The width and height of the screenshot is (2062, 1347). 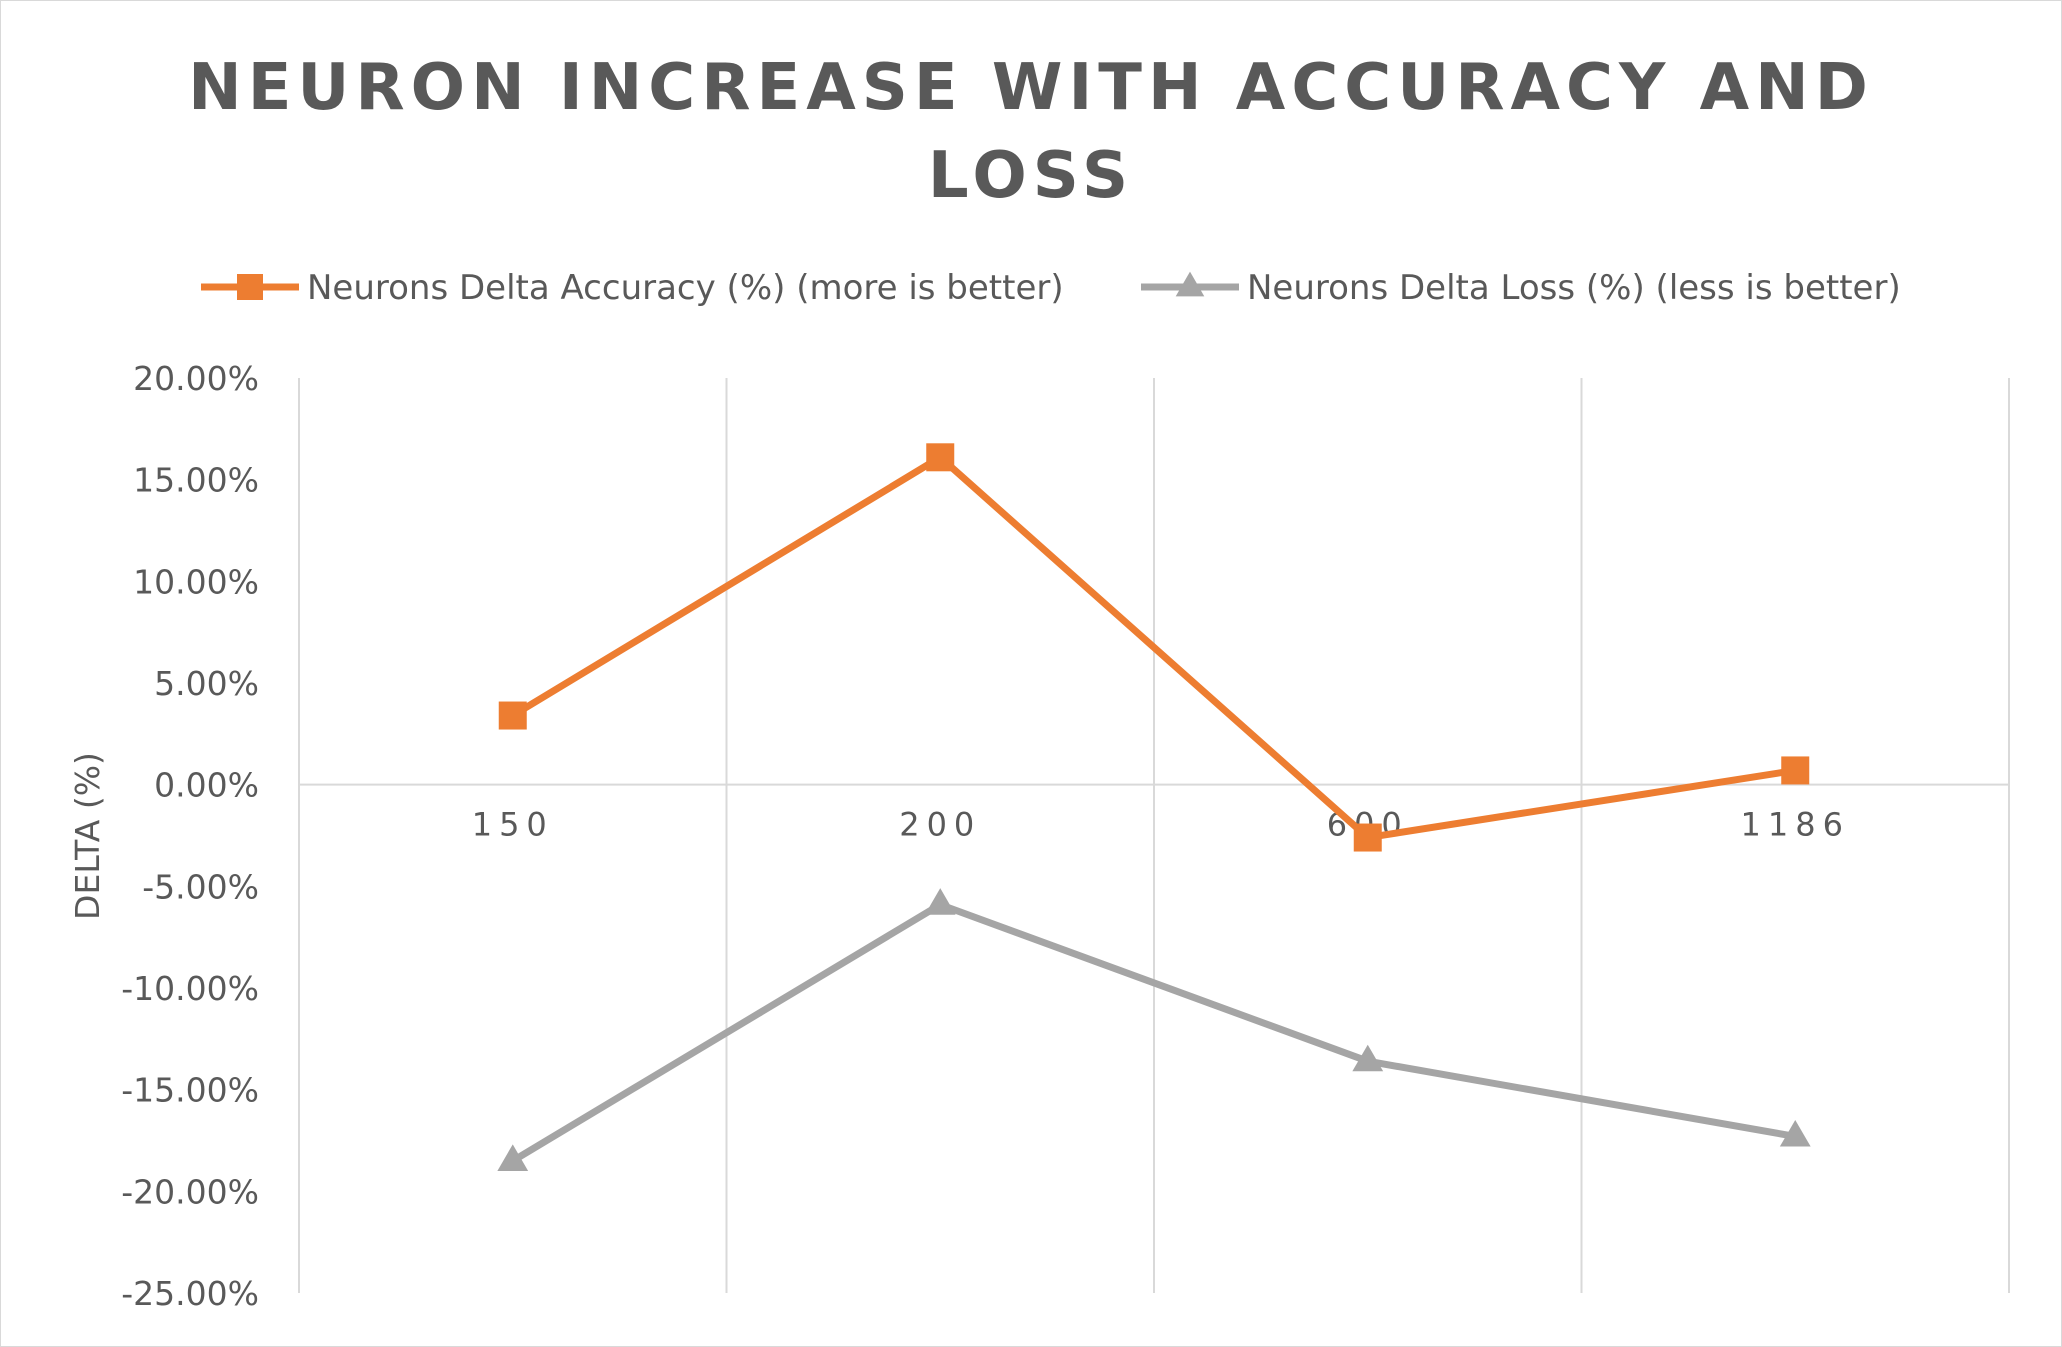 What do you see at coordinates (1795, 825) in the screenshot?
I see `x-tick-label: 1186` at bounding box center [1795, 825].